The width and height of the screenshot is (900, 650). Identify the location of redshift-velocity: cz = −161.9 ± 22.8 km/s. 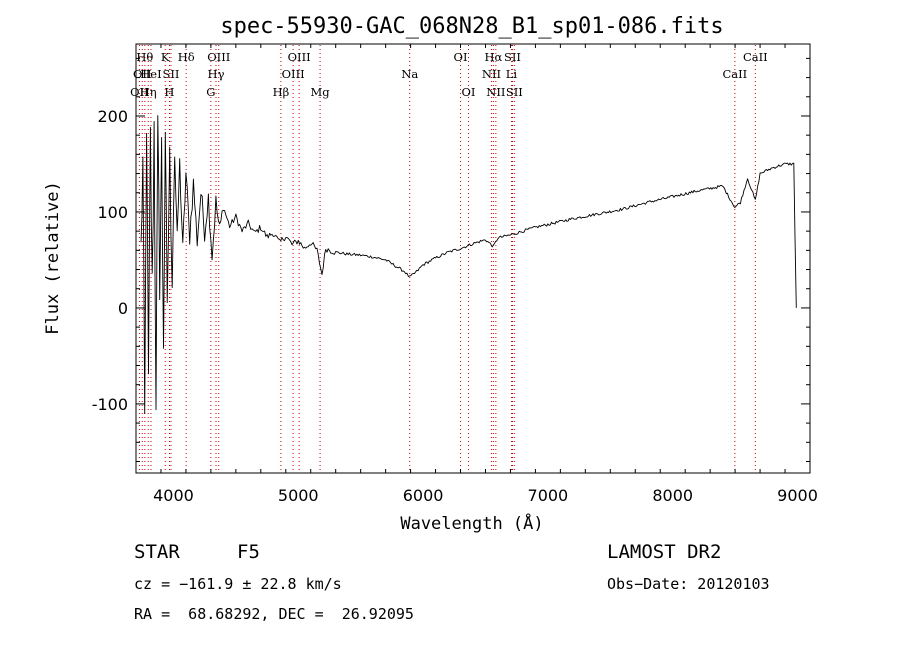
(238, 584).